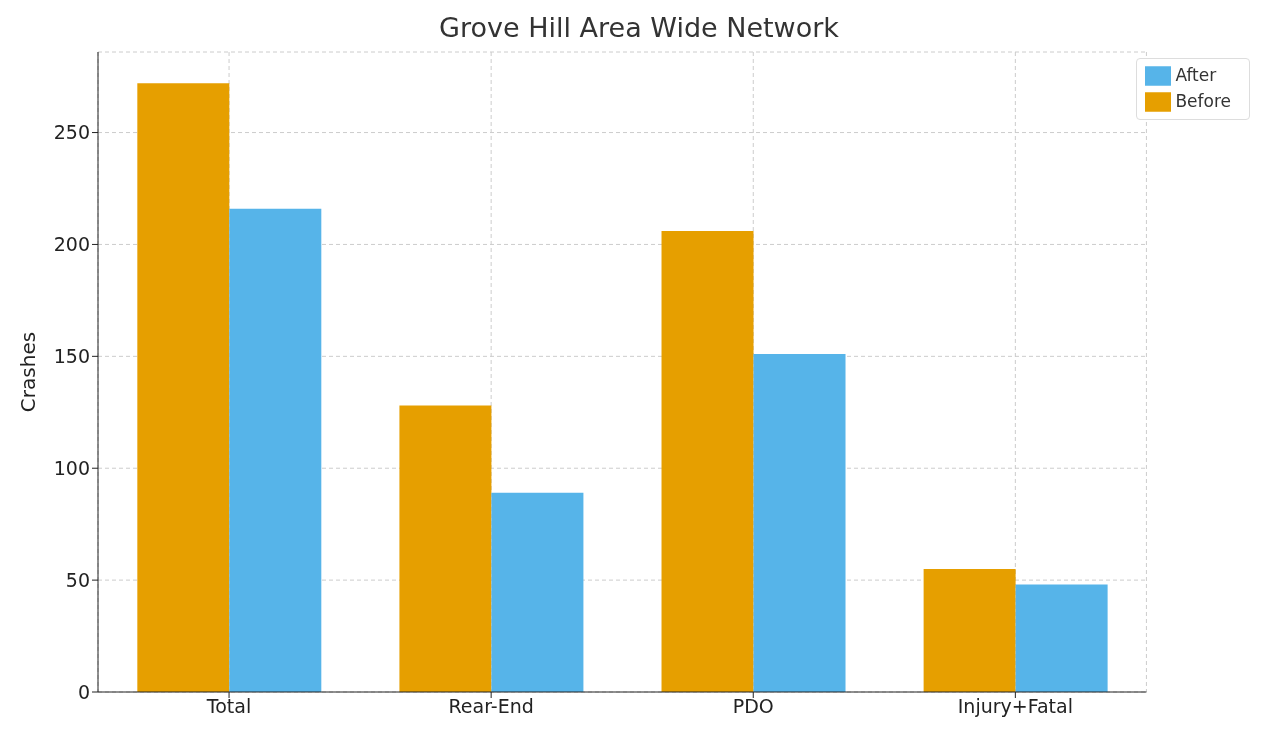  What do you see at coordinates (228, 706) in the screenshot?
I see `x-tick-label: Total` at bounding box center [228, 706].